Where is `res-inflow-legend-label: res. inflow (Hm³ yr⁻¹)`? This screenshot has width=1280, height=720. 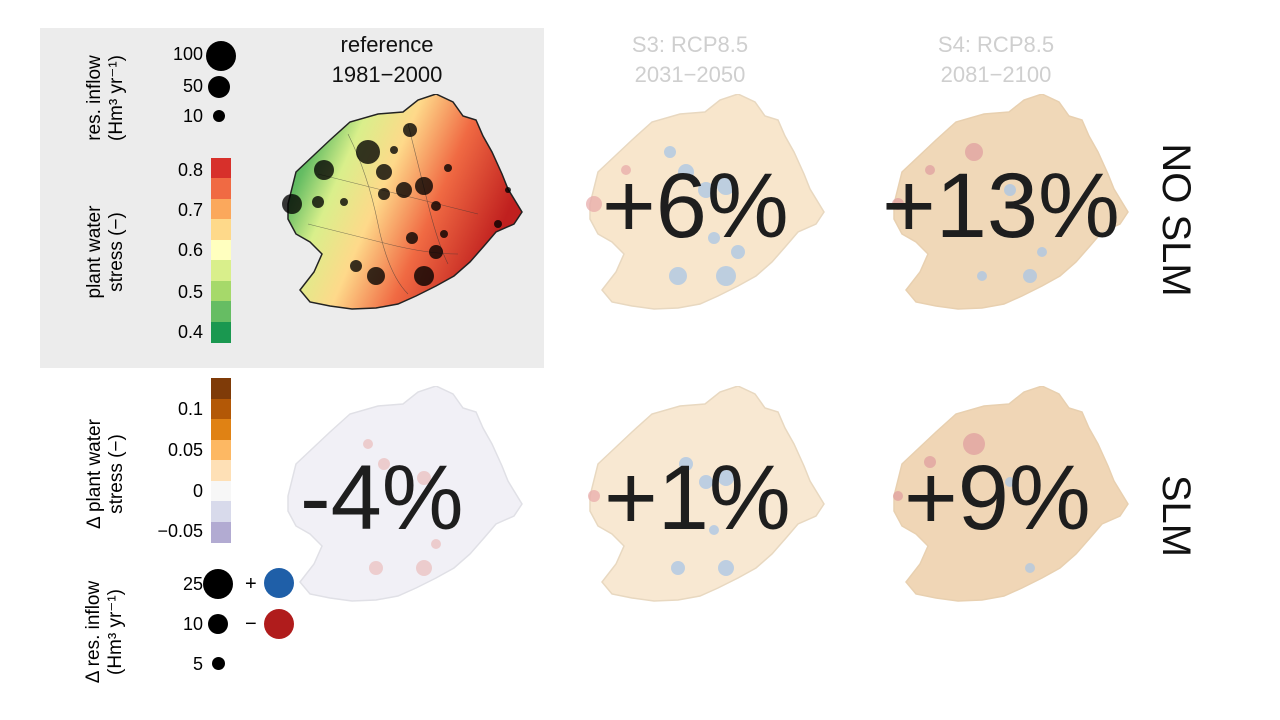
res-inflow-legend-label: res. inflow (Hm³ yr⁻¹) is located at coordinates (106, 98).